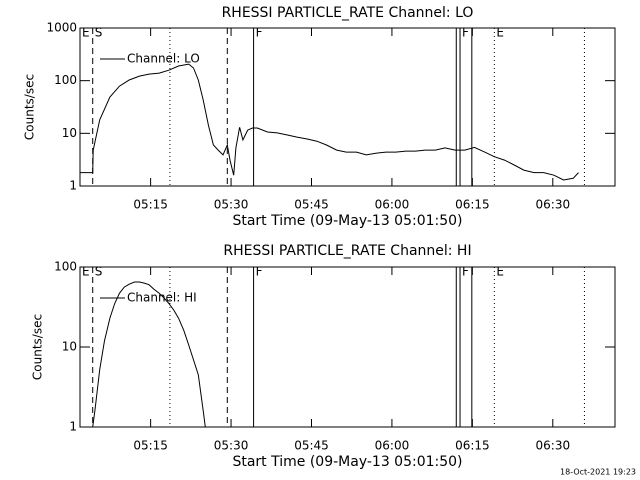  I want to click on legend-label: Channel: HI, so click(162, 298).